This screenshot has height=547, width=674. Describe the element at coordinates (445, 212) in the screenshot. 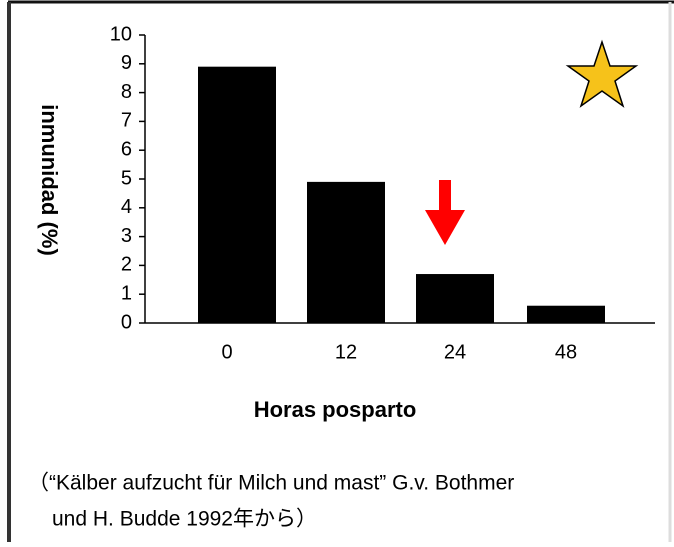

I see `red-arrow` at that location.